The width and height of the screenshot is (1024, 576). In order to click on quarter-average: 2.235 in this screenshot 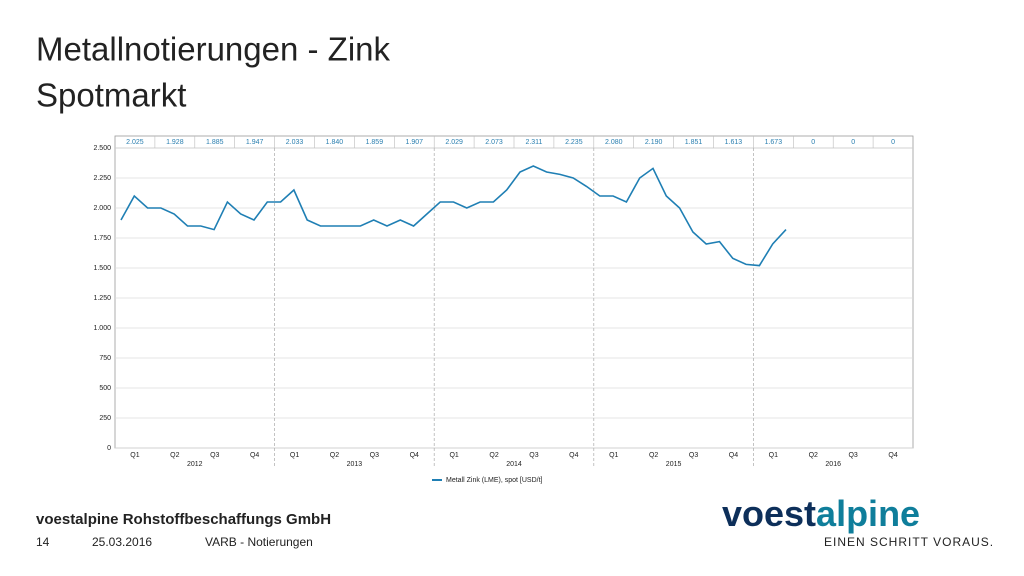, I will do `click(574, 142)`.